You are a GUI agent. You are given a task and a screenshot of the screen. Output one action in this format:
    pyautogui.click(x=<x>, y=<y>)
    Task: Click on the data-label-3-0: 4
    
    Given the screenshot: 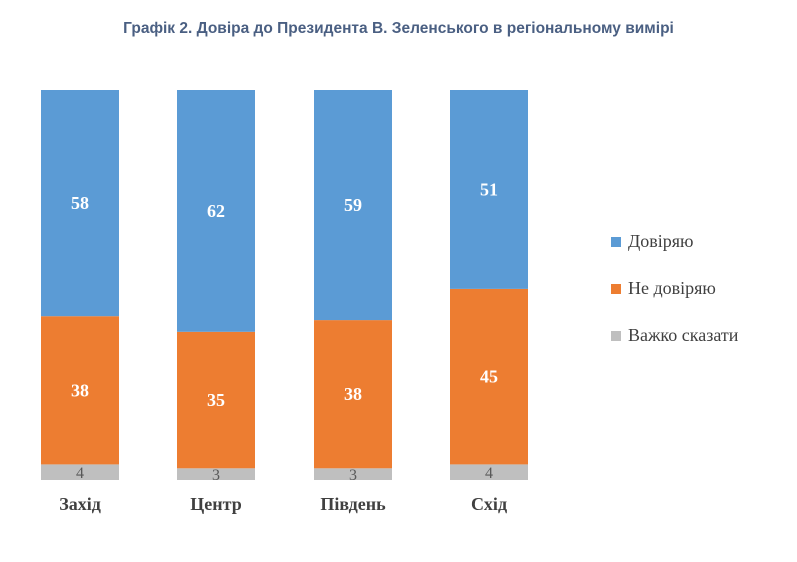 What is the action you would take?
    pyautogui.click(x=489, y=473)
    